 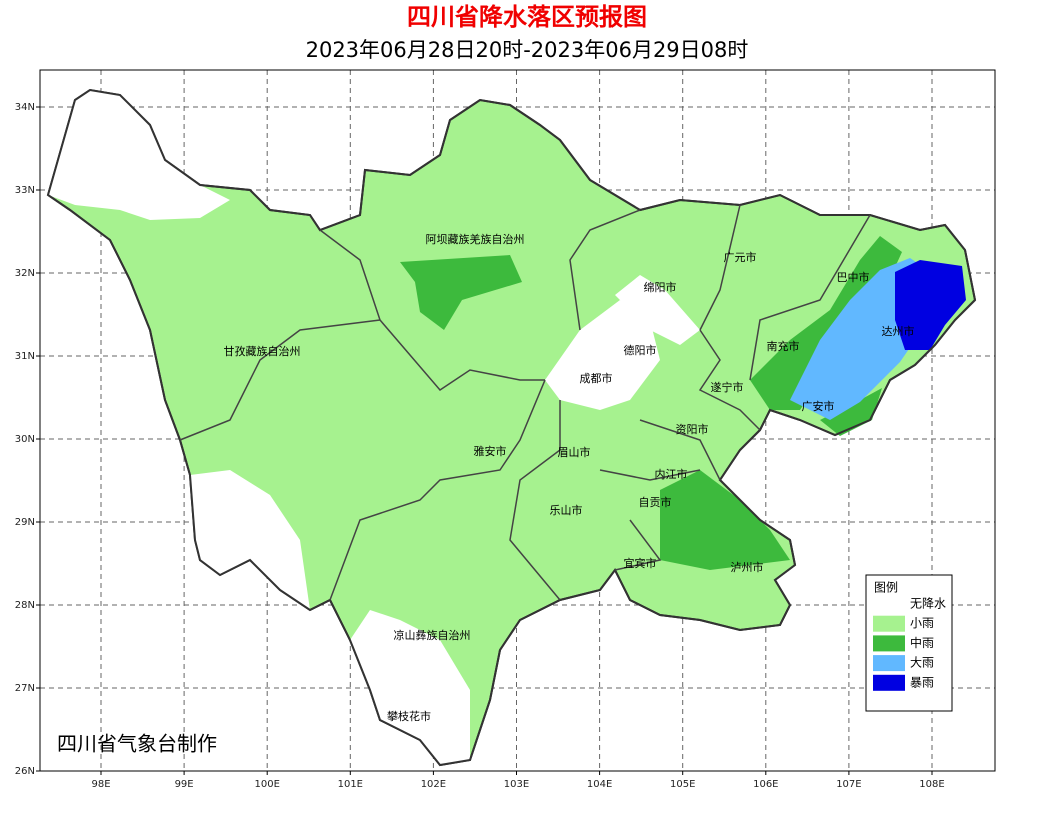 What do you see at coordinates (137, 744) in the screenshot?
I see `credit: 四川省气象台制作` at bounding box center [137, 744].